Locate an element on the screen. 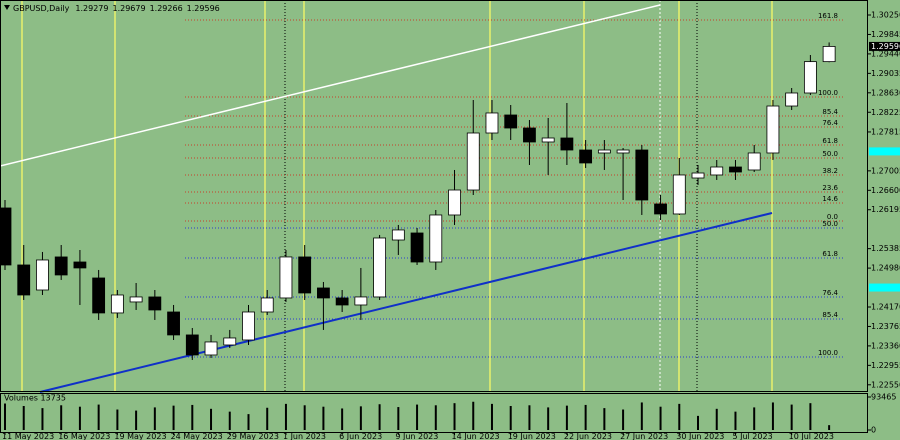 The height and width of the screenshot is (440, 900). volume-tick-label: 93465 is located at coordinates (883, 397).